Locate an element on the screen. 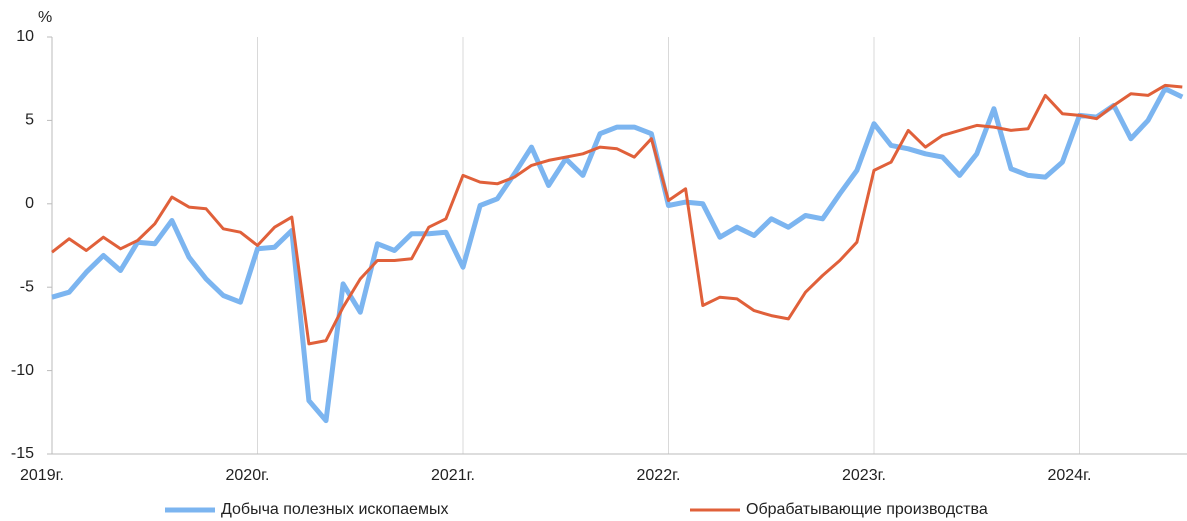 The height and width of the screenshot is (521, 1187). x-tick-label: 2024г. is located at coordinates (1070, 475).